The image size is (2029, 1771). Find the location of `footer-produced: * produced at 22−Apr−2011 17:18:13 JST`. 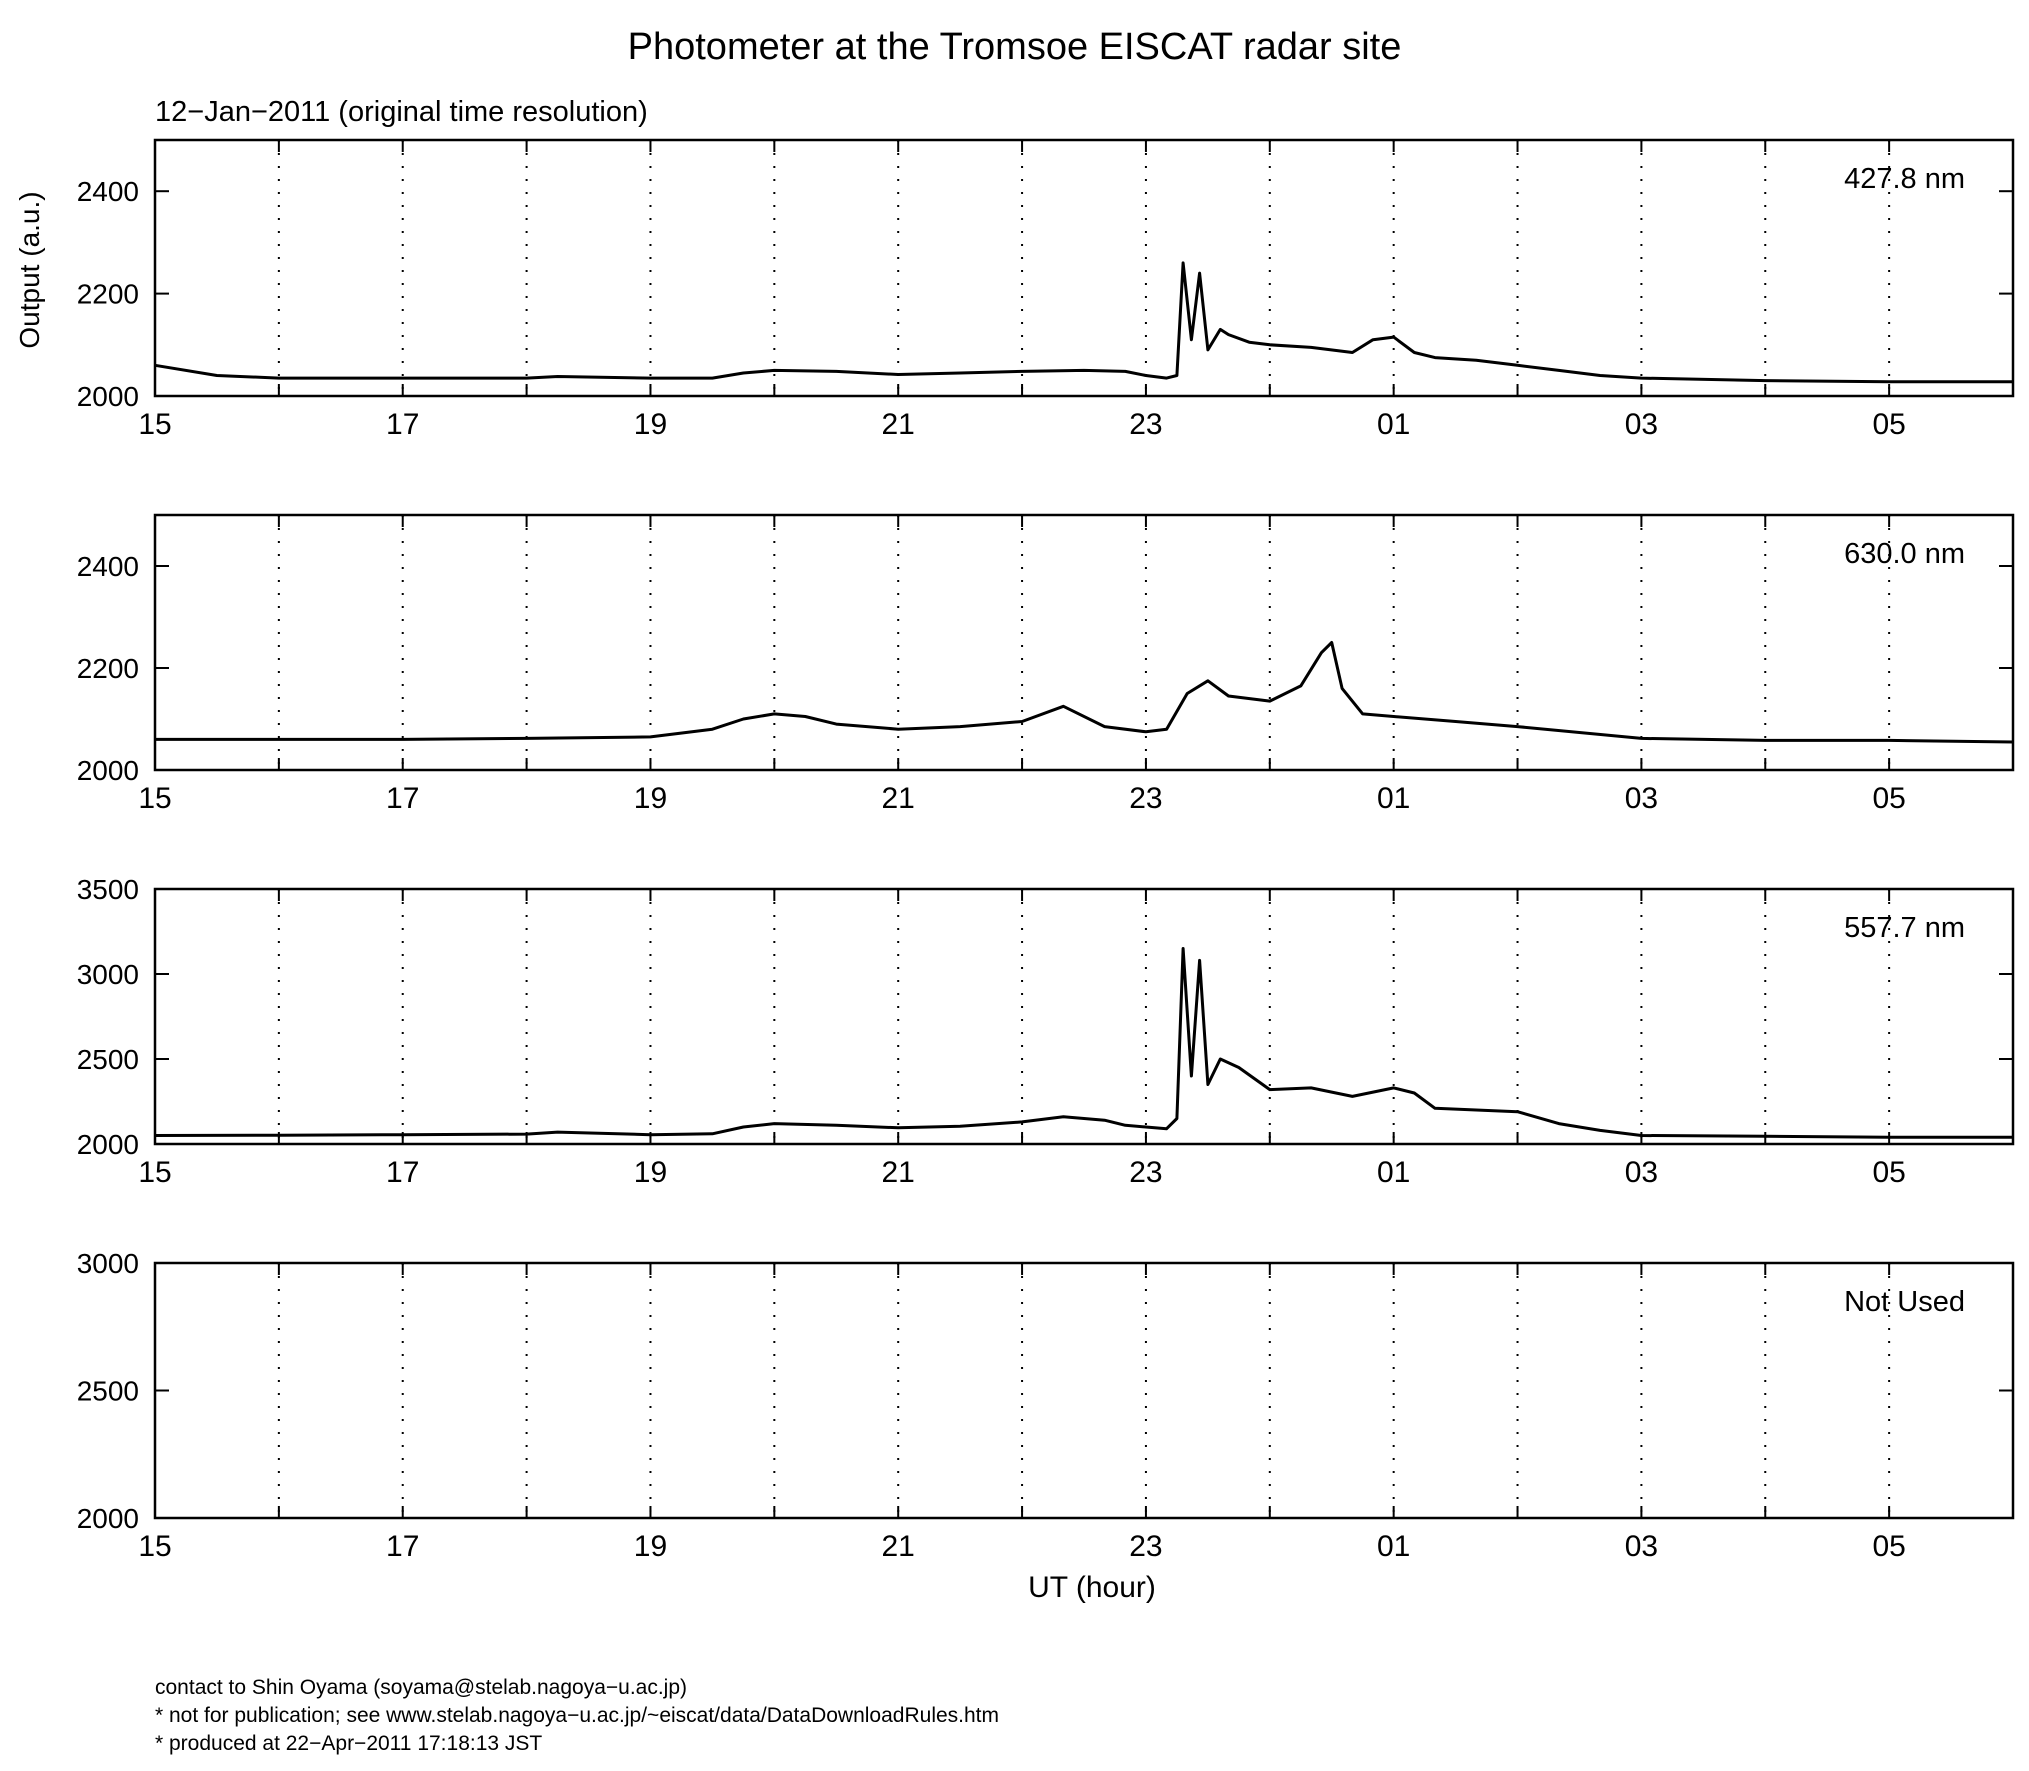

footer-produced: * produced at 22−Apr−2011 17:18:13 JST is located at coordinates (349, 1743).